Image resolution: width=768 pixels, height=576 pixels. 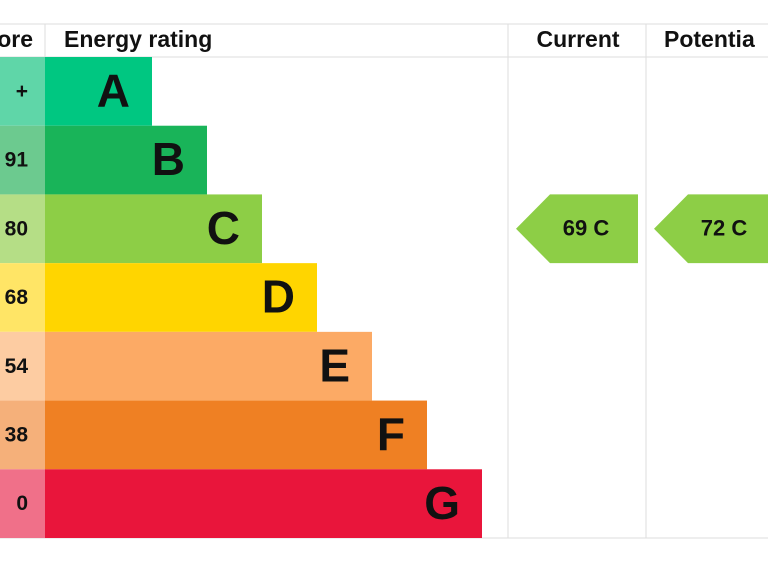 What do you see at coordinates (442, 503) in the screenshot?
I see `rating-letter: G` at bounding box center [442, 503].